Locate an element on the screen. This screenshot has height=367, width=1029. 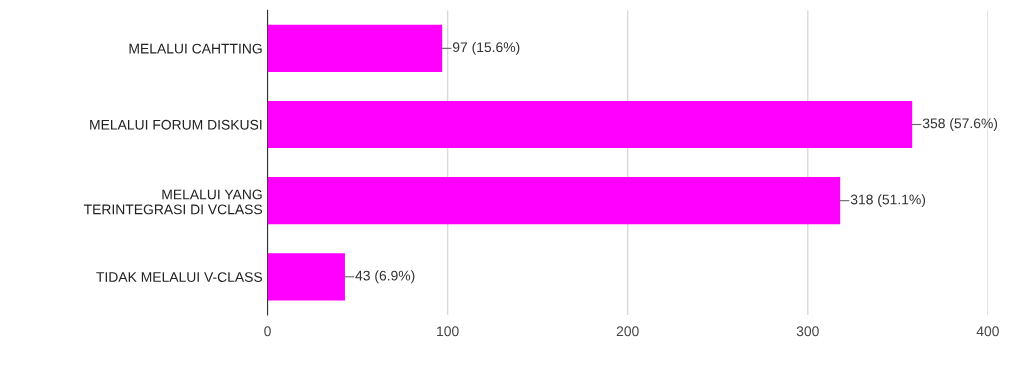
data-label: 318 (51.1%) is located at coordinates (888, 201).